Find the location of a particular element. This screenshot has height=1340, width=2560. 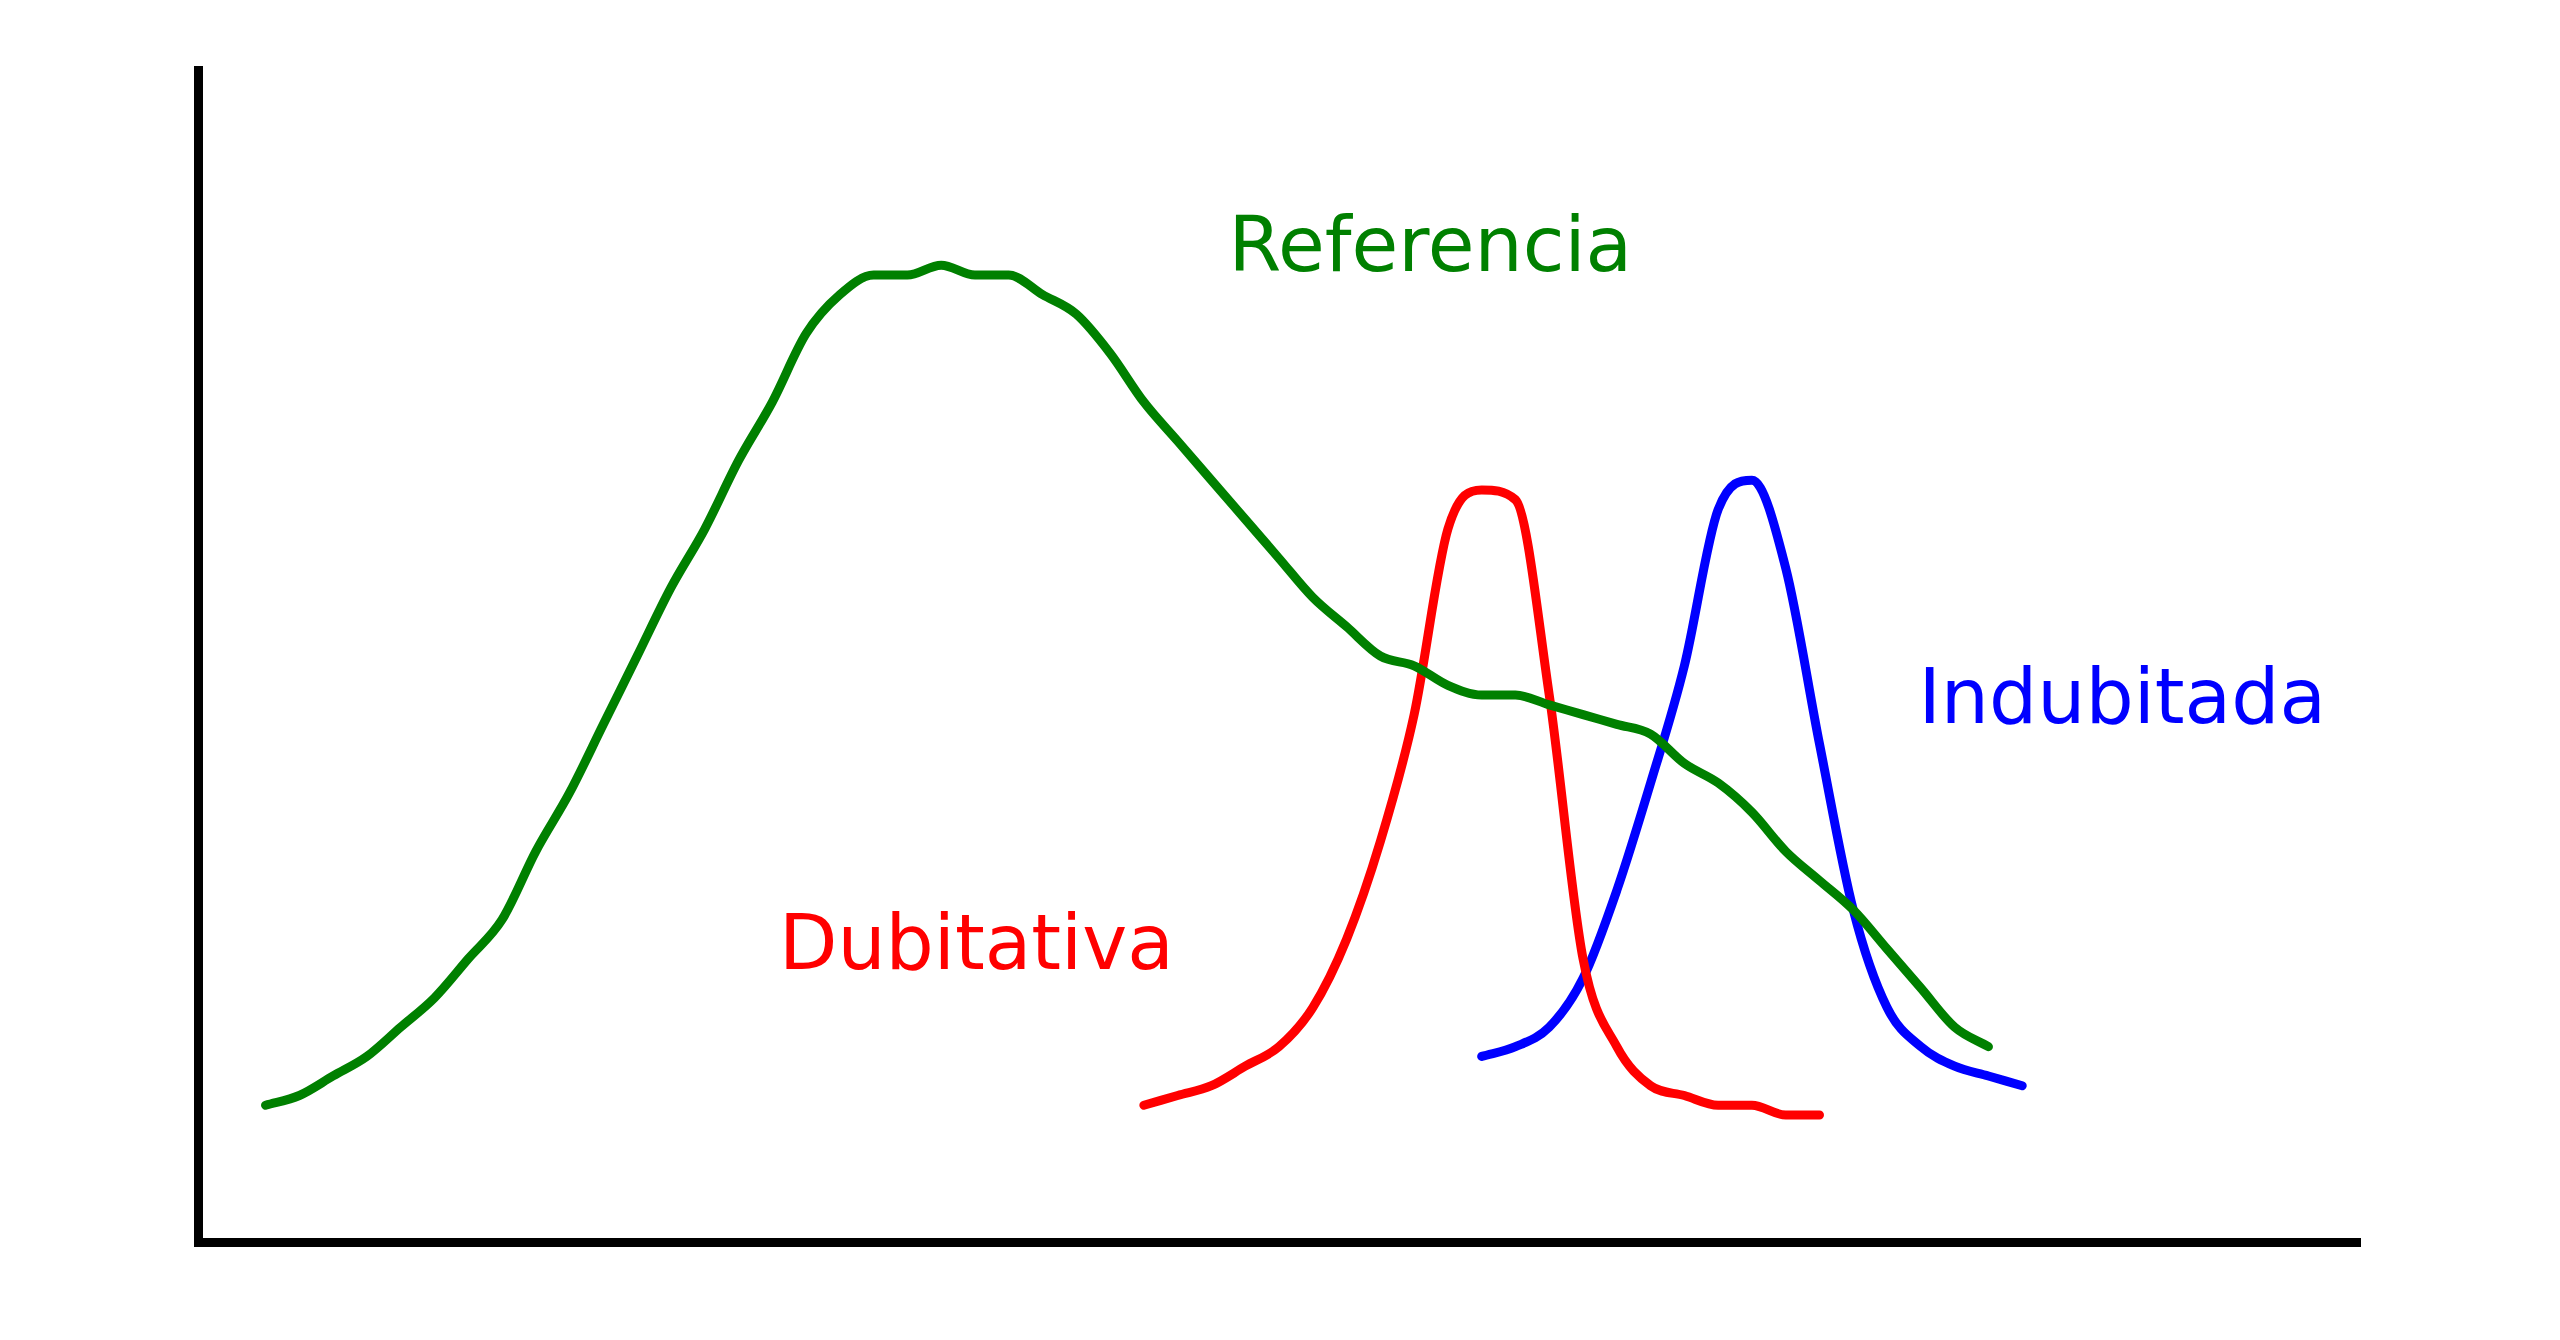

series-label: Referencia is located at coordinates (1430, 245).